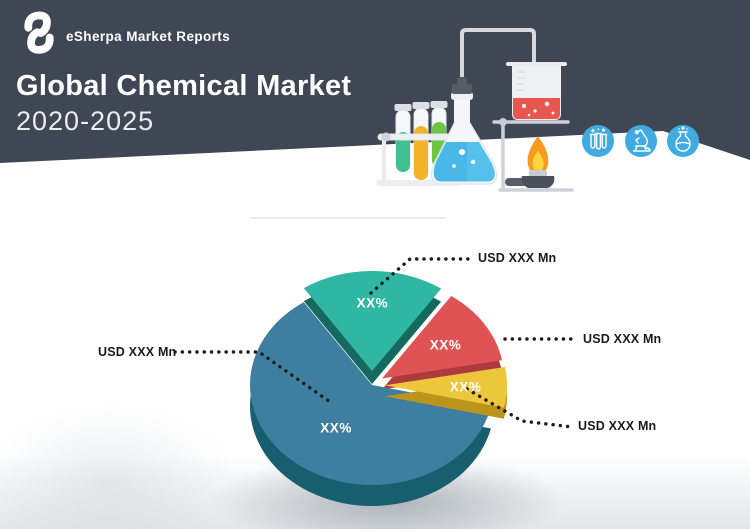 This screenshot has height=529, width=750. I want to click on brand: eSherpa Market Reports, so click(124, 31).